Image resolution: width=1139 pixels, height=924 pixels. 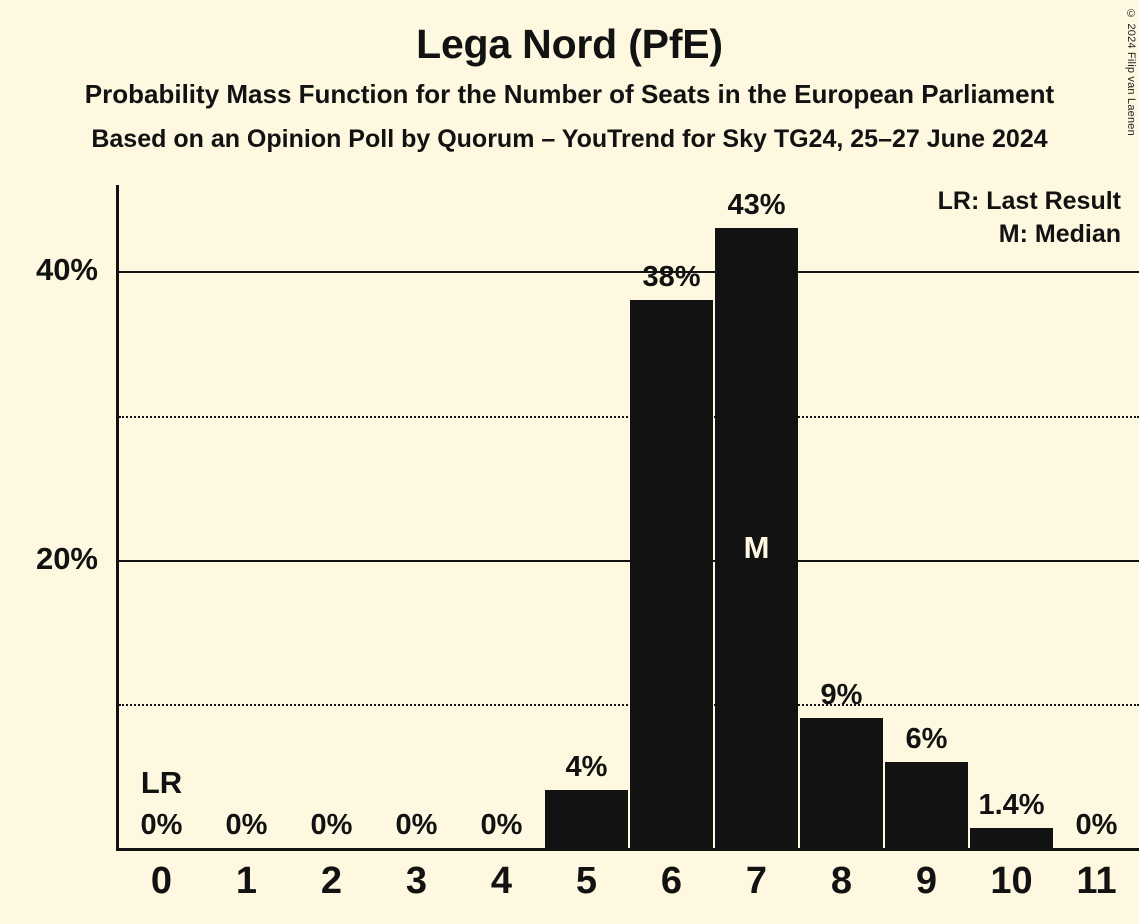 What do you see at coordinates (1011, 516) in the screenshot?
I see `bar-slot-10: 1.4%` at bounding box center [1011, 516].